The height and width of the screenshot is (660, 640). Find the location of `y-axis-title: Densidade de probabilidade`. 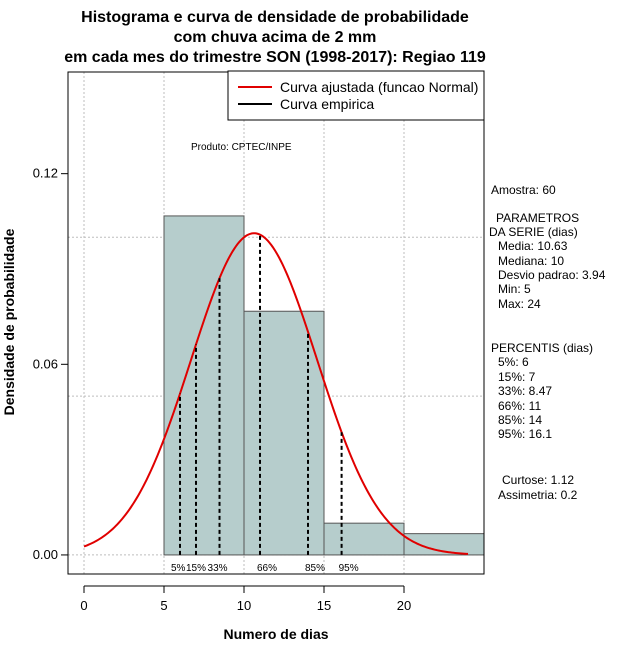

y-axis-title: Densidade de probabilidade is located at coordinates (9, 321).